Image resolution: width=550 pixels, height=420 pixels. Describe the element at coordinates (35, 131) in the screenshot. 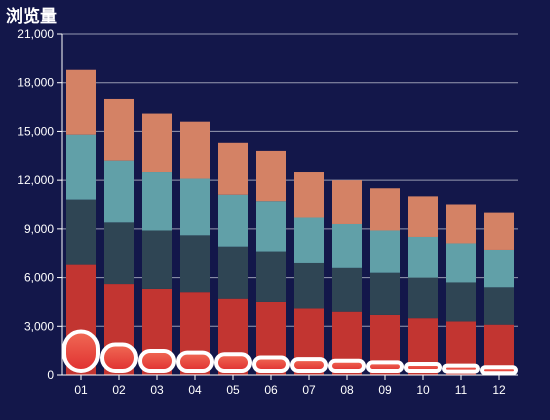

I see `y-tick-label: 15,000` at that location.